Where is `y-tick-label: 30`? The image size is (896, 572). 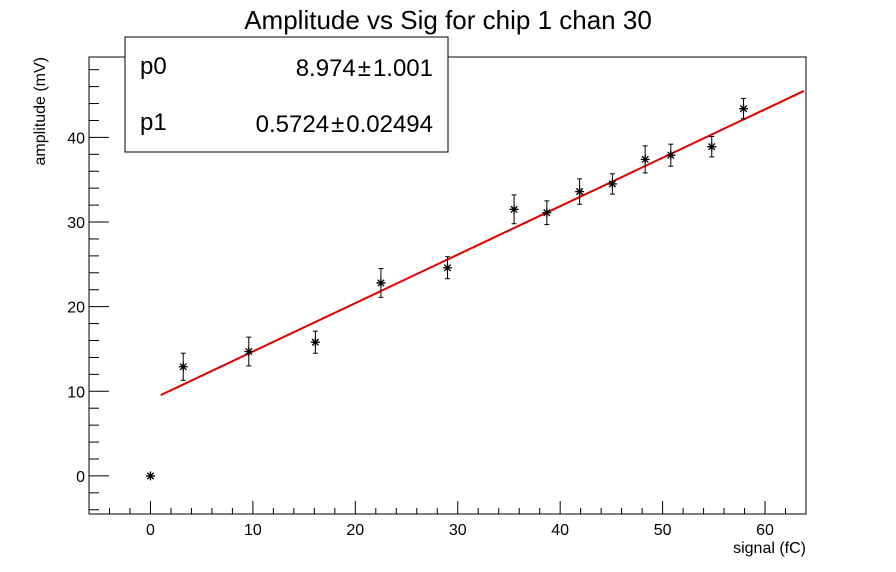
y-tick-label: 30 is located at coordinates (76, 223).